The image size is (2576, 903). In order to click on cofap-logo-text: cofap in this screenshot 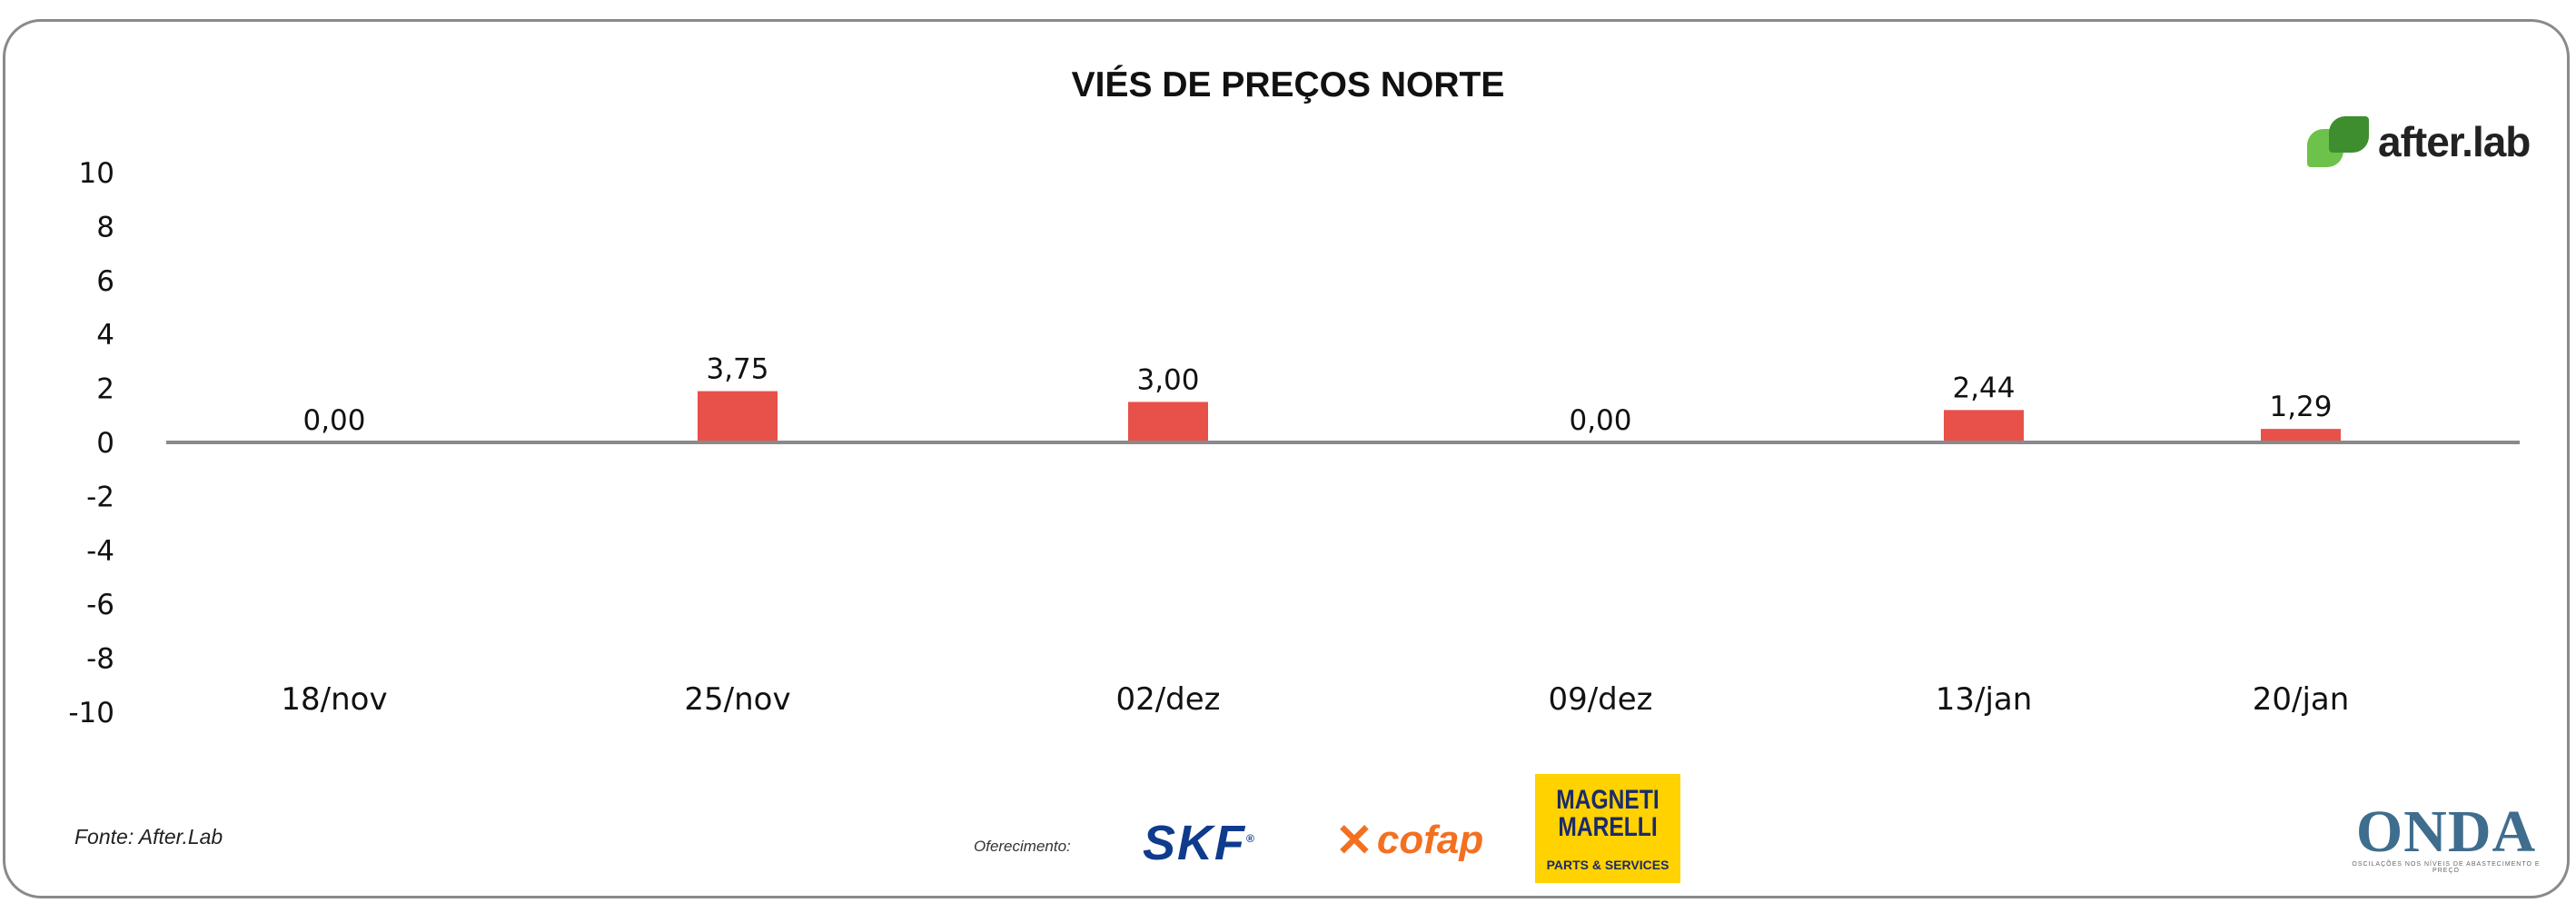, I will do `click(1430, 840)`.